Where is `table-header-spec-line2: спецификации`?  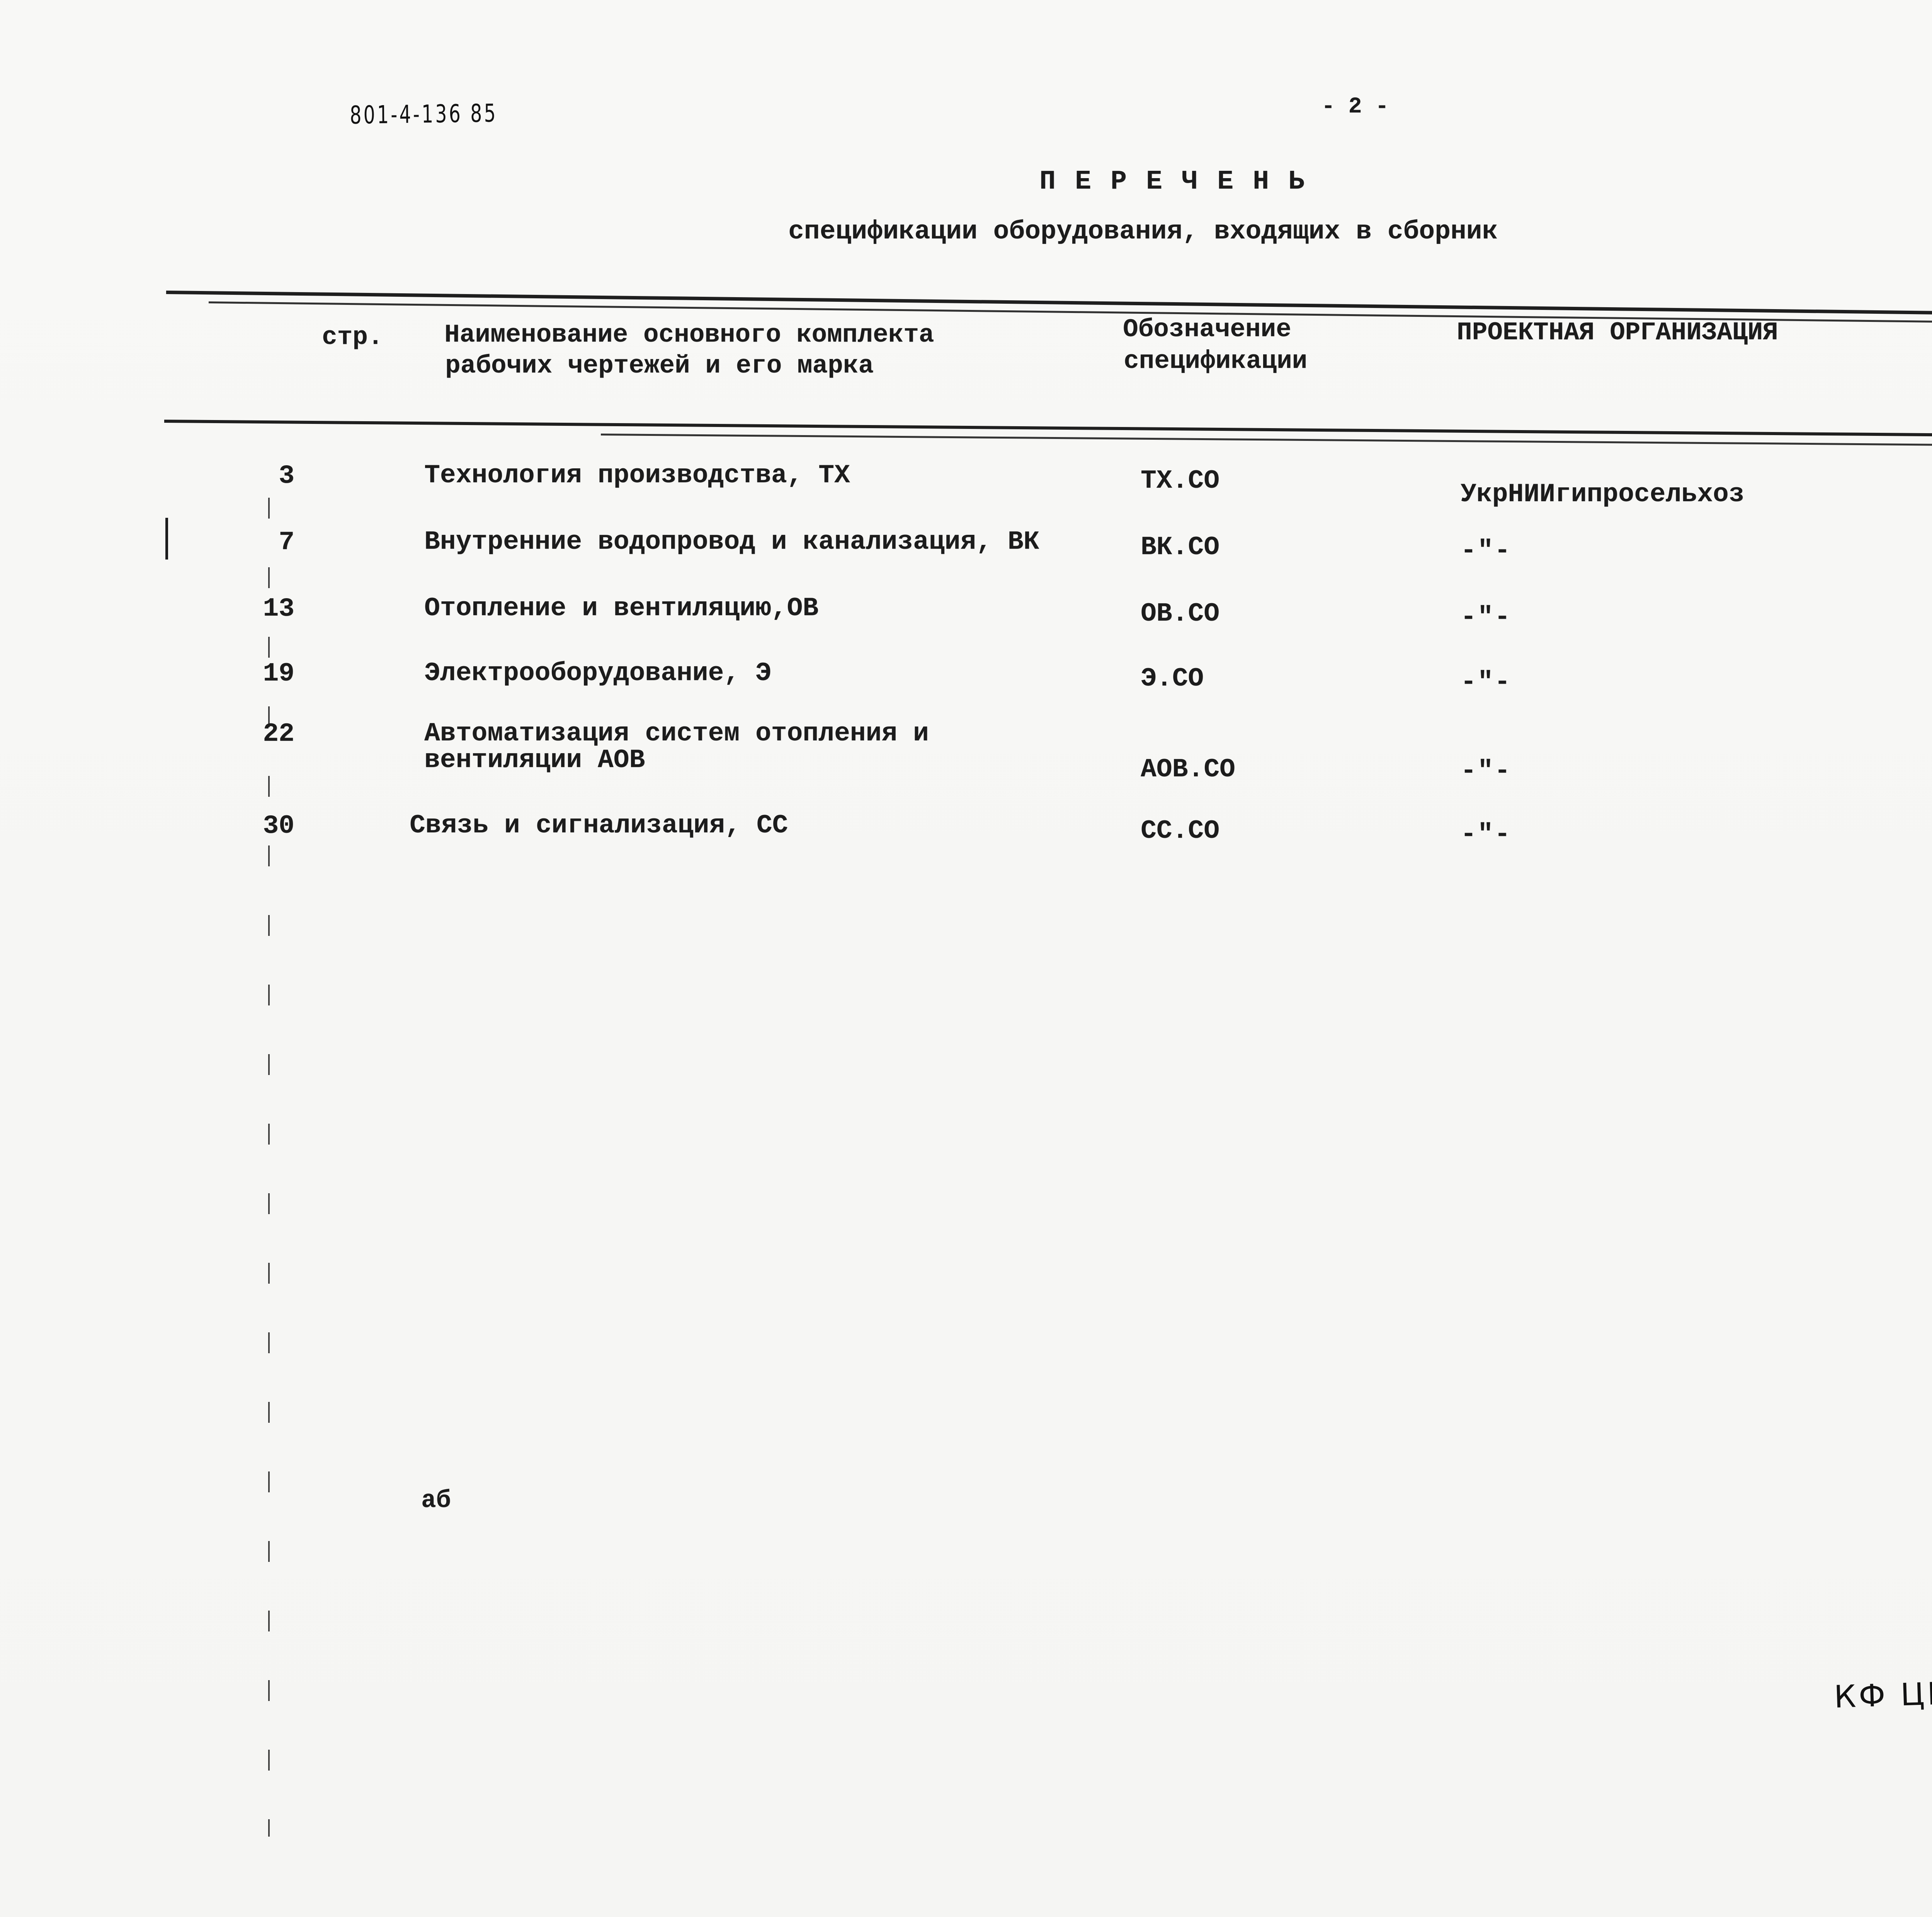 table-header-spec-line2: спецификации is located at coordinates (1216, 361).